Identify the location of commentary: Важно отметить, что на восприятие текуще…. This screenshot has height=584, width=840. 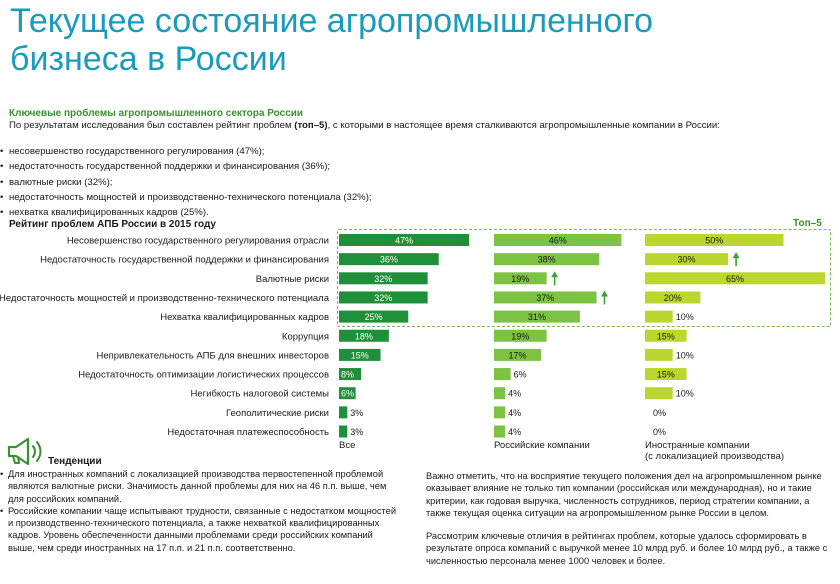
(631, 524).